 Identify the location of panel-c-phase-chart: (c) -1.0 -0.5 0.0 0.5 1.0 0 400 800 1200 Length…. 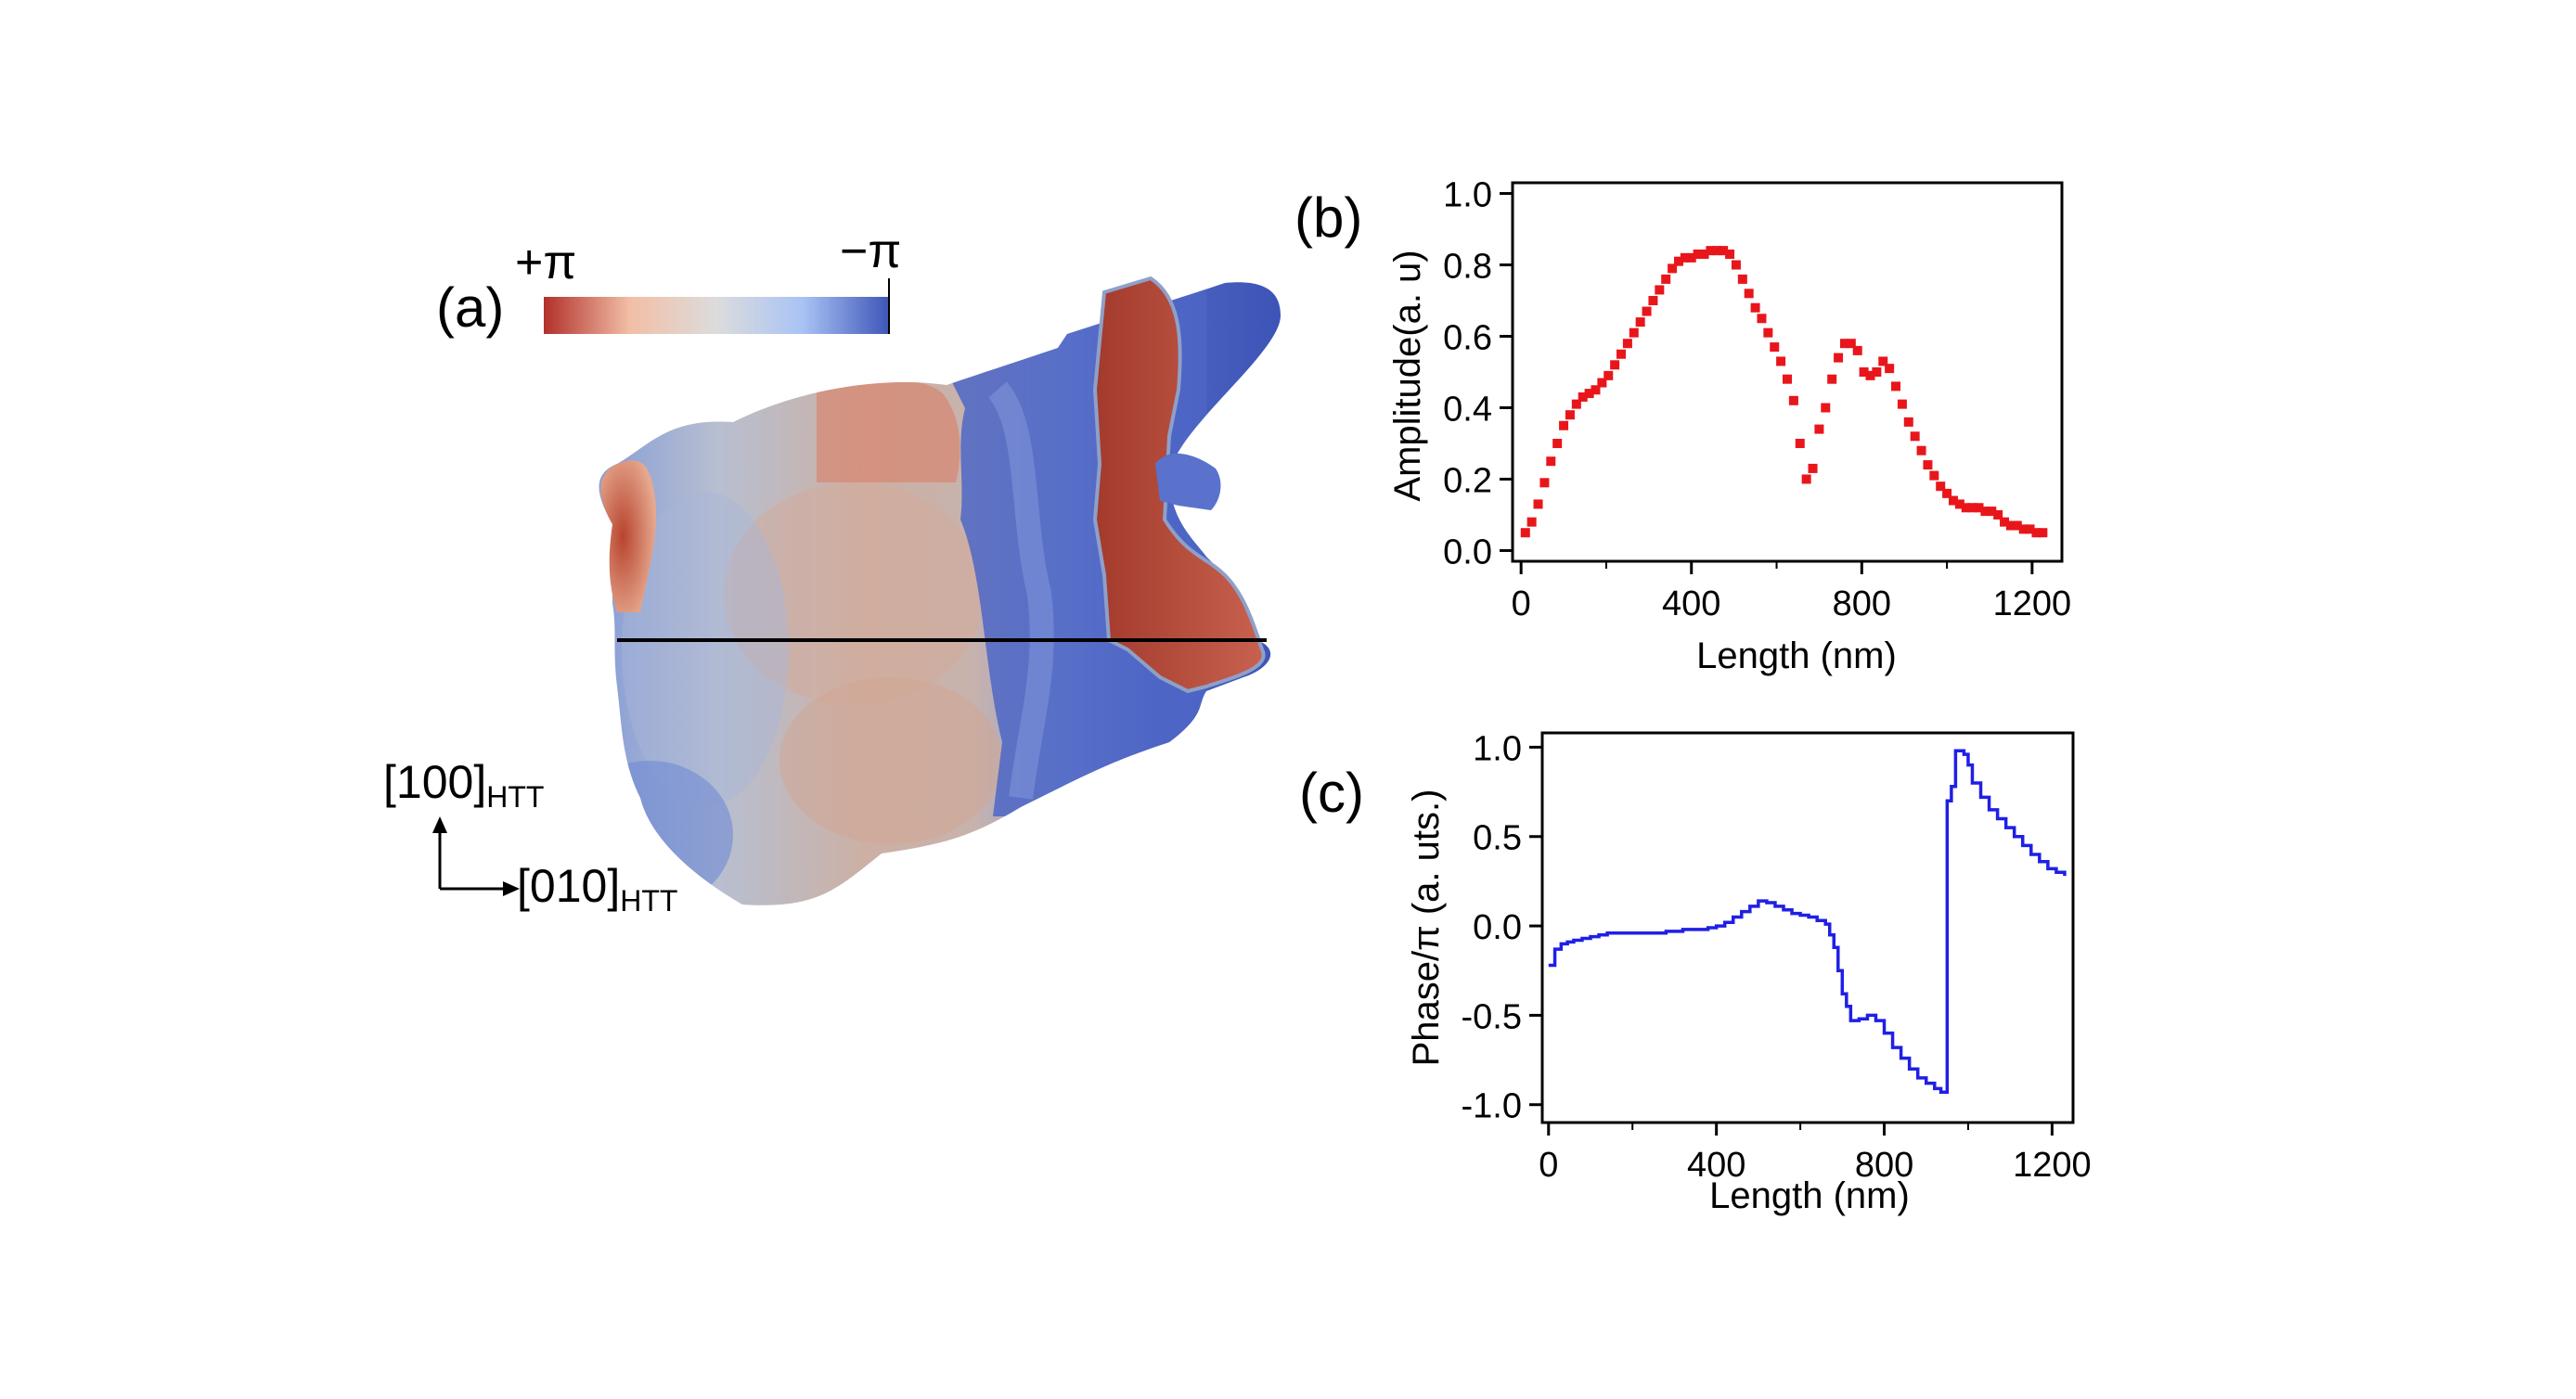
(1695, 972).